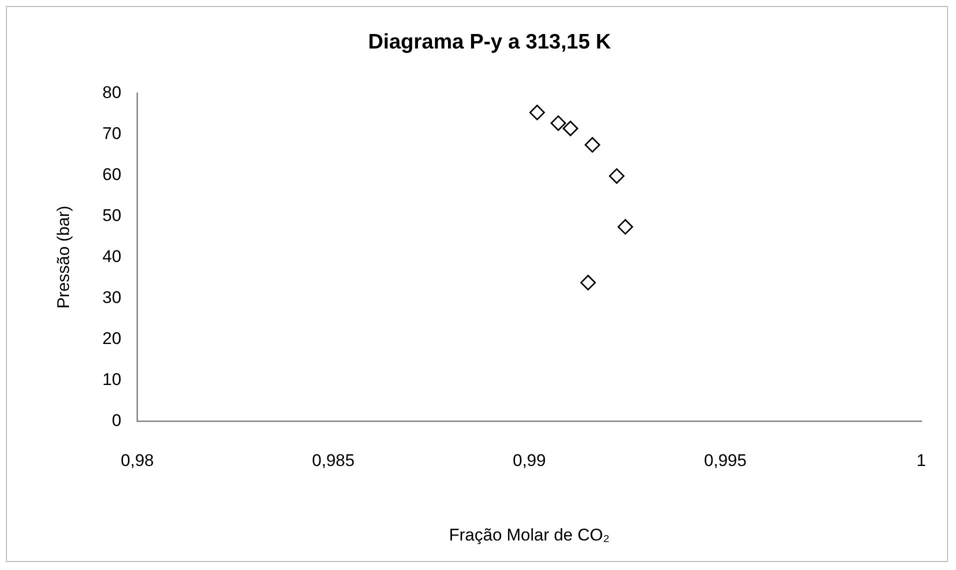 The height and width of the screenshot is (570, 956). What do you see at coordinates (489, 42) in the screenshot?
I see `chart-title: Diagrama P-y a 313,15 K` at bounding box center [489, 42].